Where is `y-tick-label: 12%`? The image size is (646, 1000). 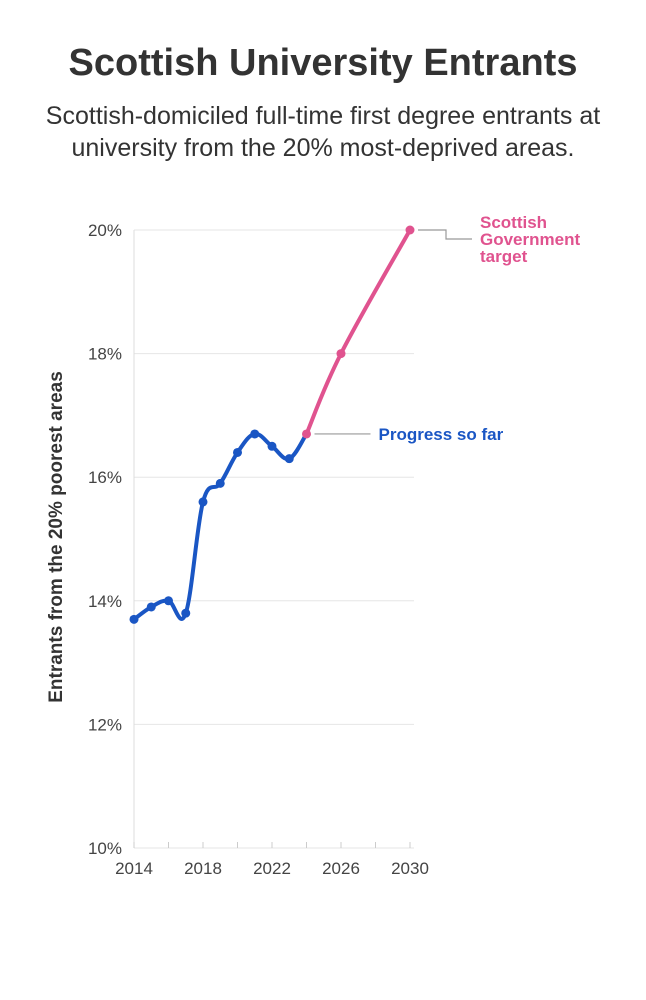
y-tick-label: 12% is located at coordinates (105, 724).